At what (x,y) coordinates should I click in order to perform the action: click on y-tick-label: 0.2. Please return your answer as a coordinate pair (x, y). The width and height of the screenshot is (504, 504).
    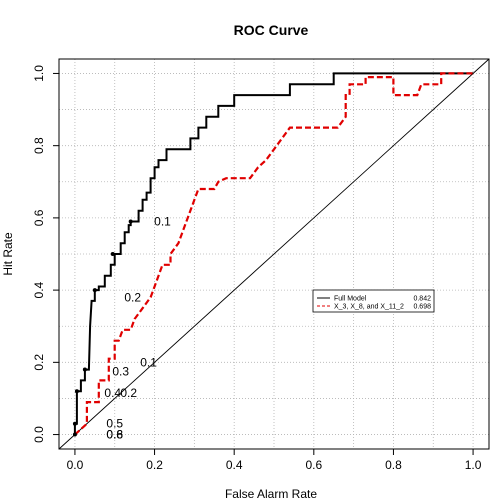
    Looking at the image, I should click on (39, 362).